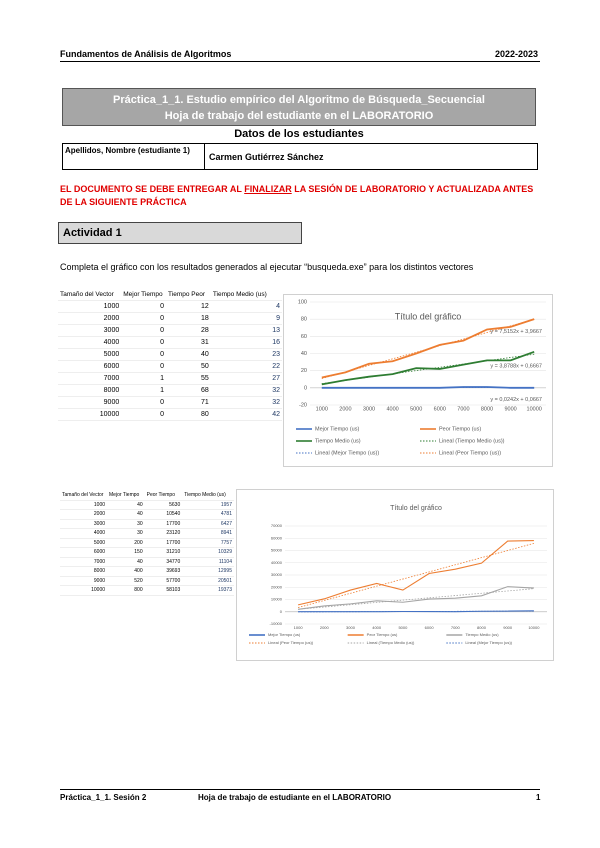  Describe the element at coordinates (84, 533) in the screenshot. I see `cell: 4000` at that location.